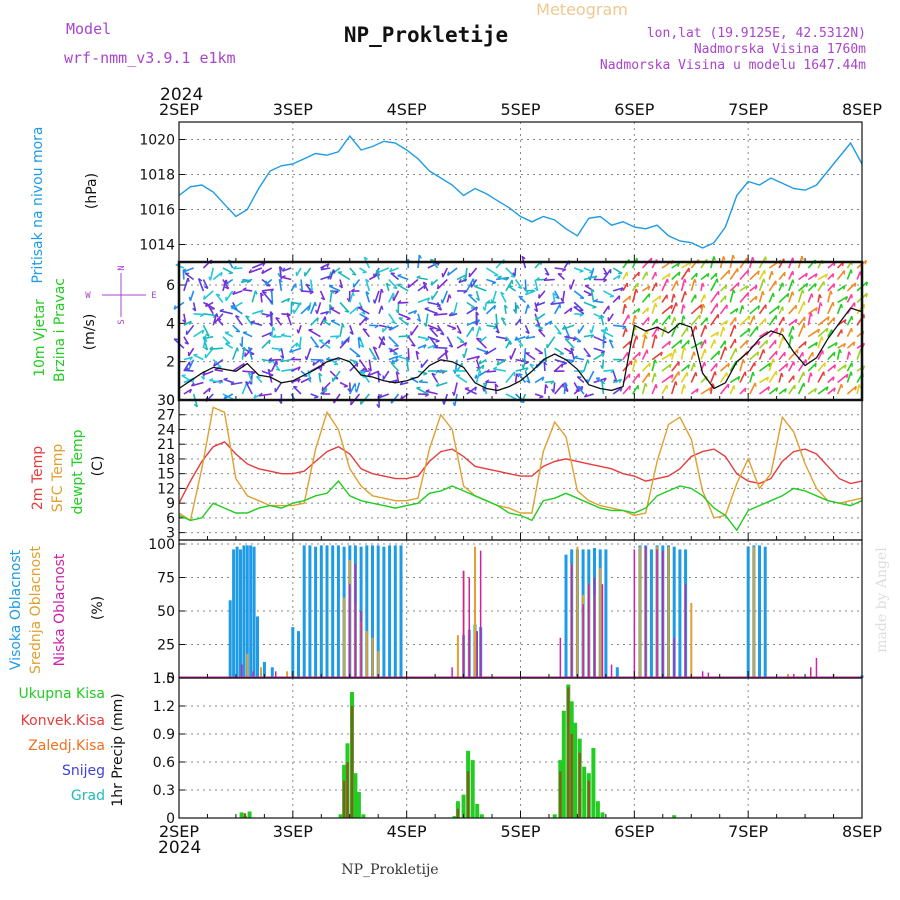 The height and width of the screenshot is (900, 900). Describe the element at coordinates (88, 296) in the screenshot. I see `compass-w: W` at that location.